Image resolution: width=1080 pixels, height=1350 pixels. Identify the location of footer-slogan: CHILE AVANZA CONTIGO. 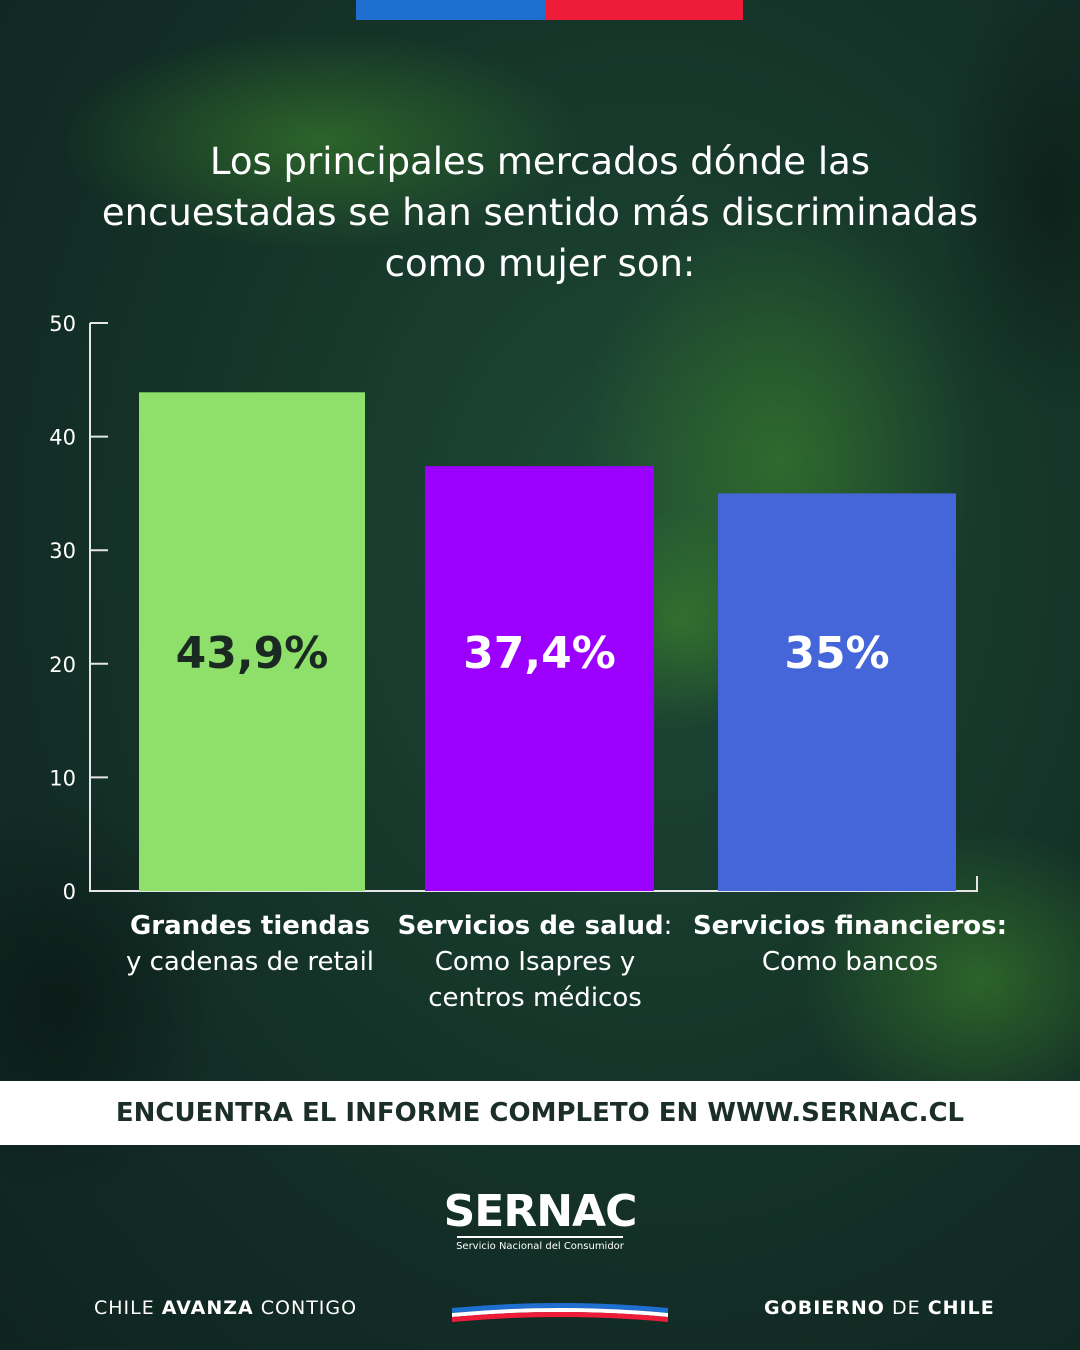
(225, 1308).